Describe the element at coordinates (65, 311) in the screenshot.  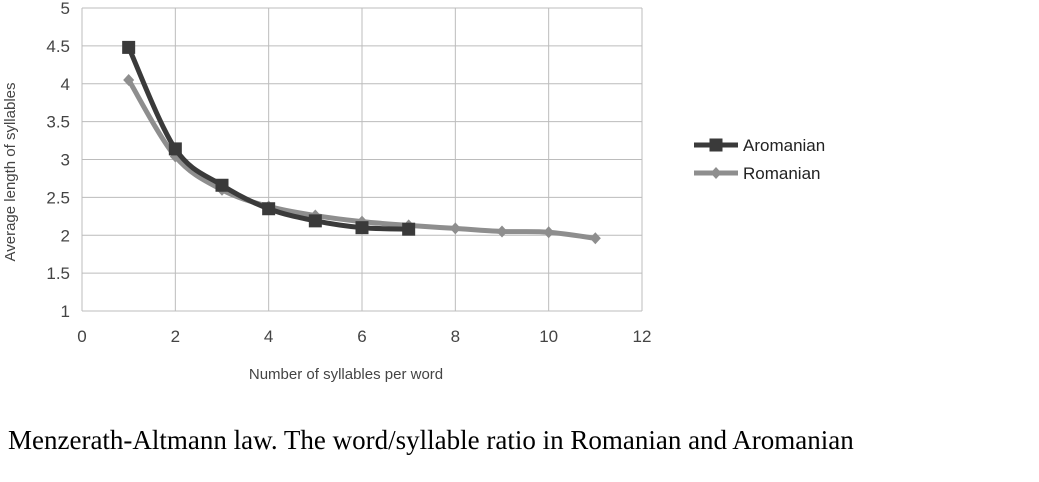
I see `y-tick-label: 1` at that location.